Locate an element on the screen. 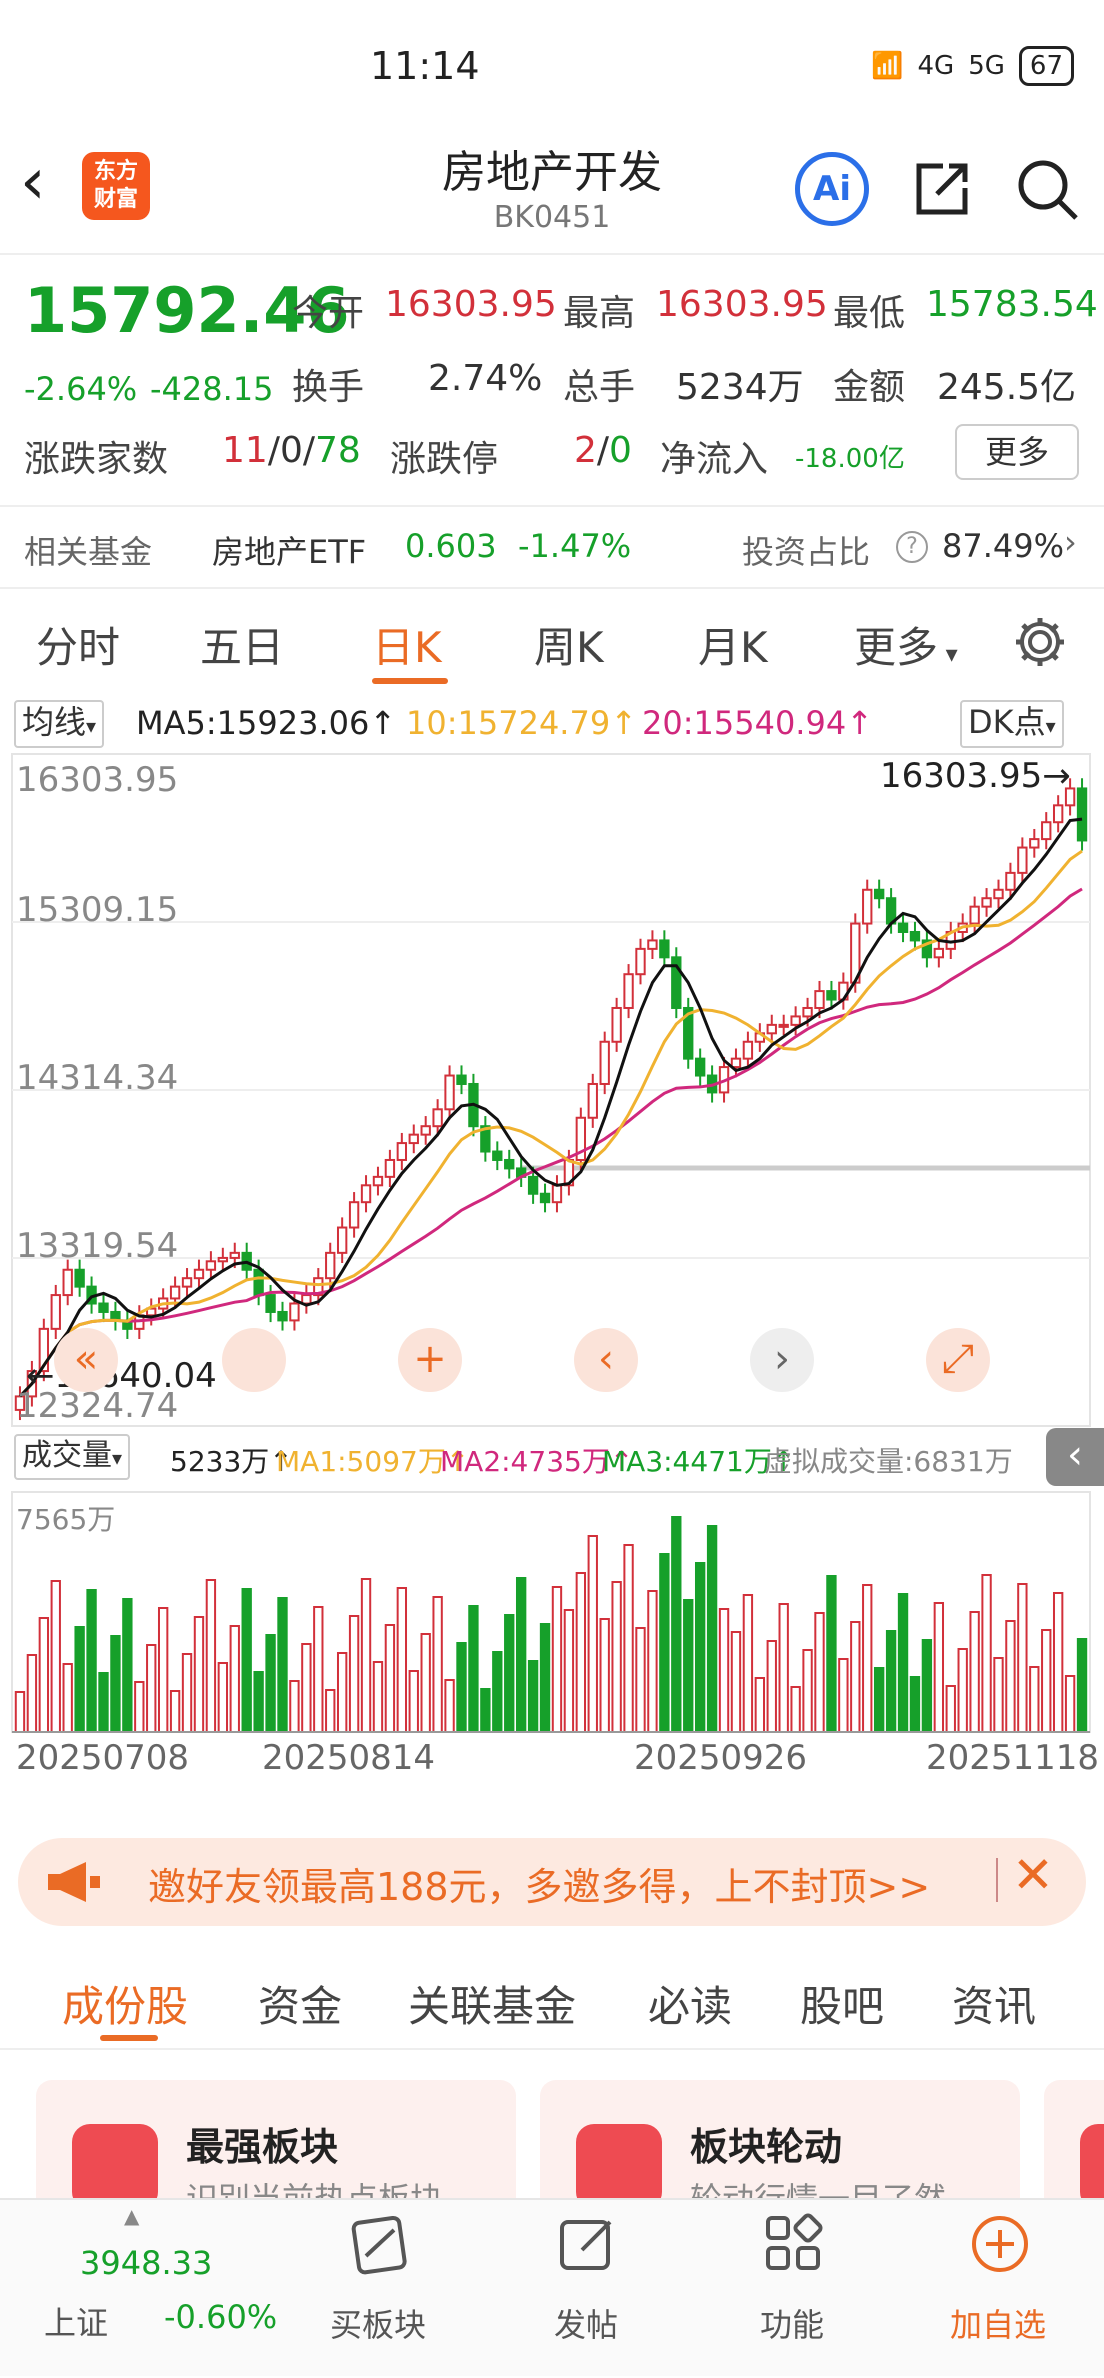  netflow-value: -18.00亿 is located at coordinates (850, 459).